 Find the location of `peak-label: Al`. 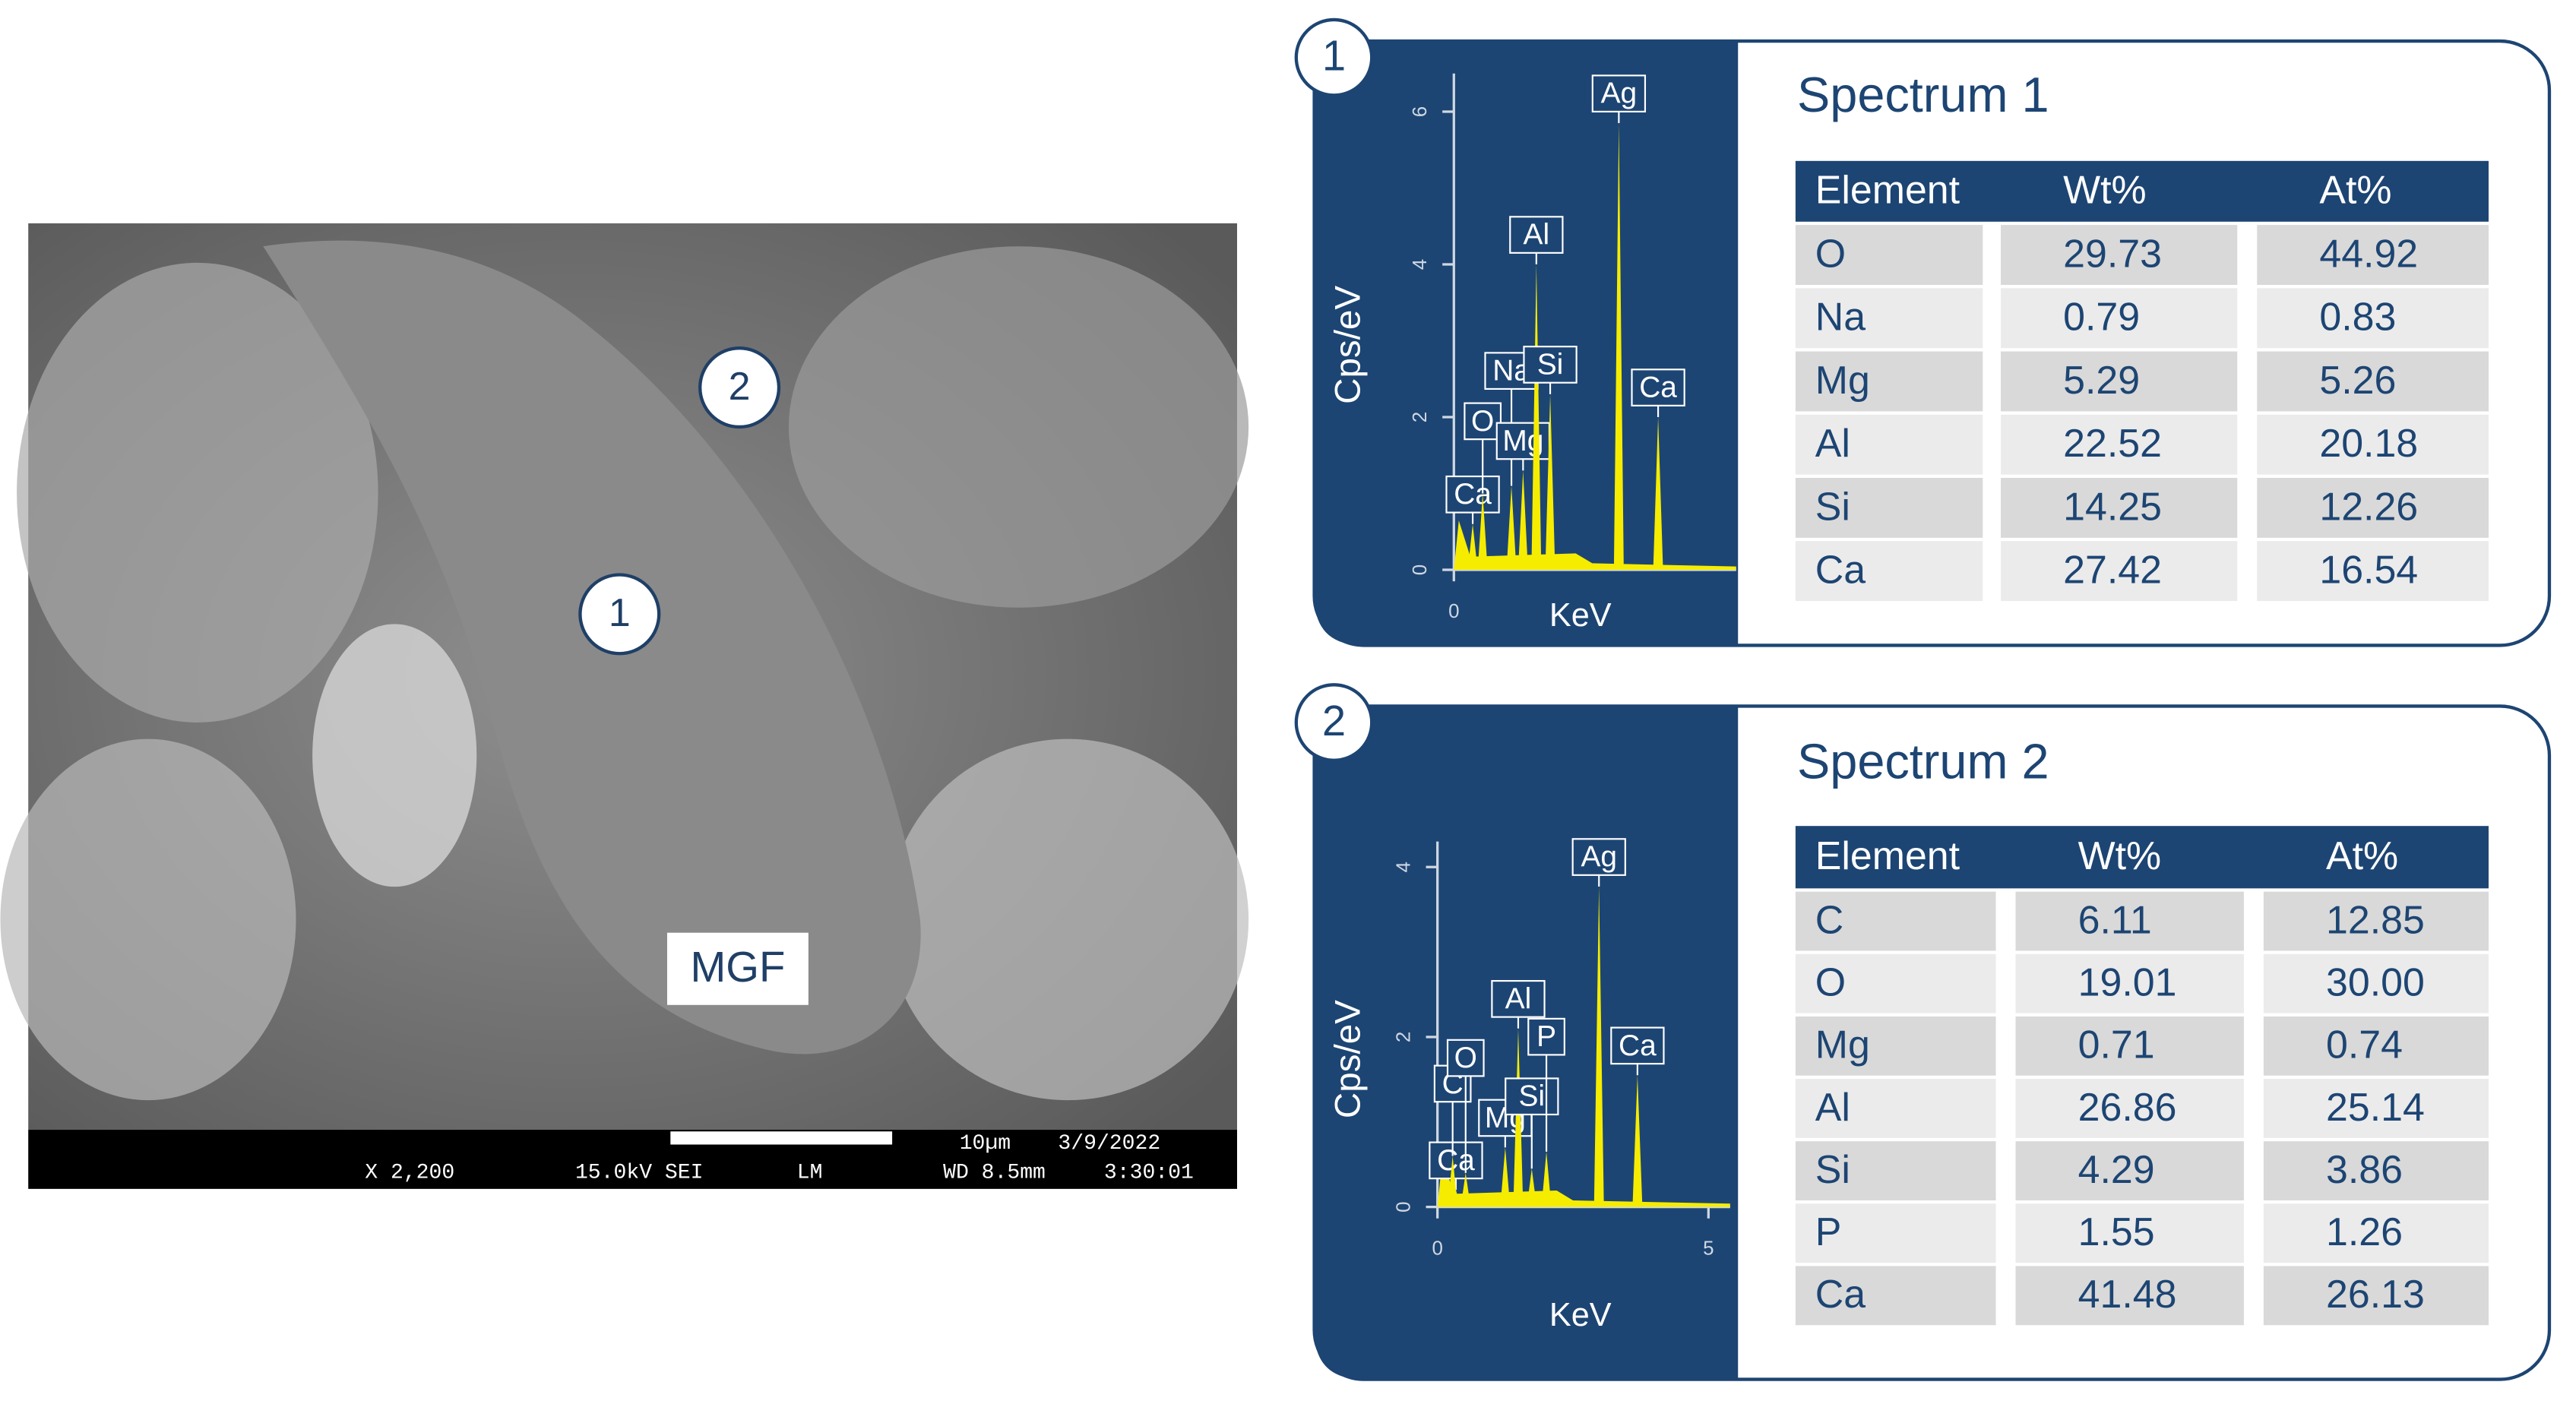

peak-label: Al is located at coordinates (1518, 998).